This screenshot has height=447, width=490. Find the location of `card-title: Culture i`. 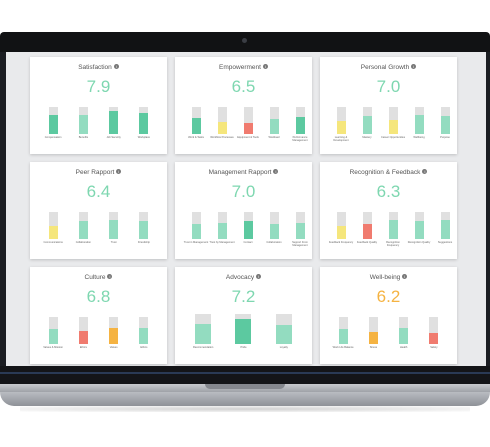

card-title: Culture i is located at coordinates (98, 277).